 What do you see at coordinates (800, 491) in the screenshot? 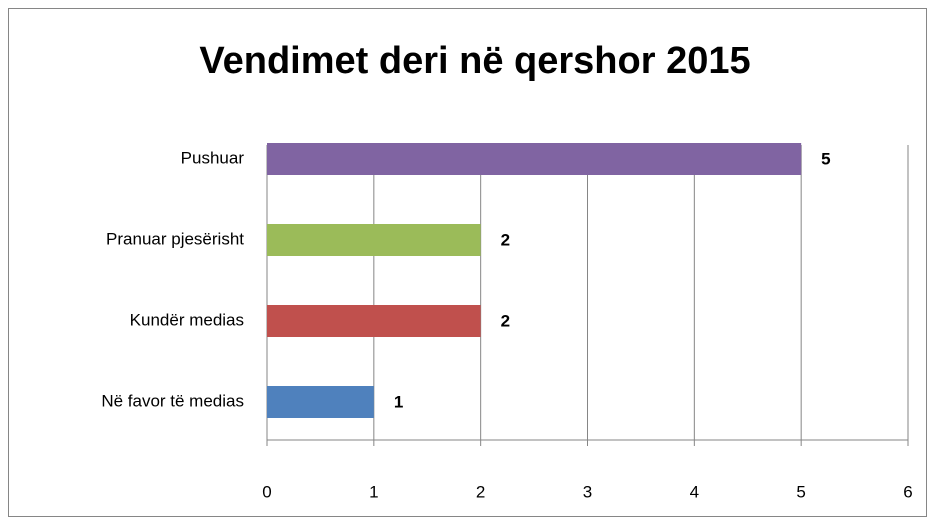
I see `x-tick-label: 5` at bounding box center [800, 491].